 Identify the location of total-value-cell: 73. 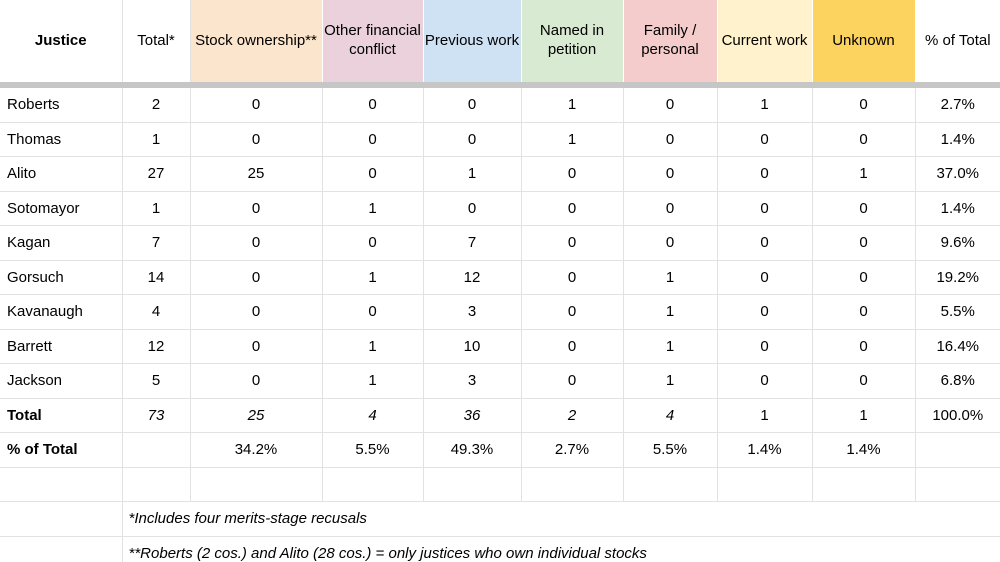
(156, 415).